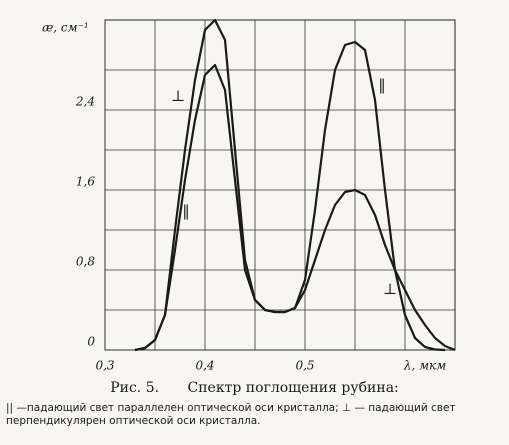 This screenshot has height=445, width=509. Describe the element at coordinates (85, 102) in the screenshot. I see `y-tick-label: 2,4` at that location.